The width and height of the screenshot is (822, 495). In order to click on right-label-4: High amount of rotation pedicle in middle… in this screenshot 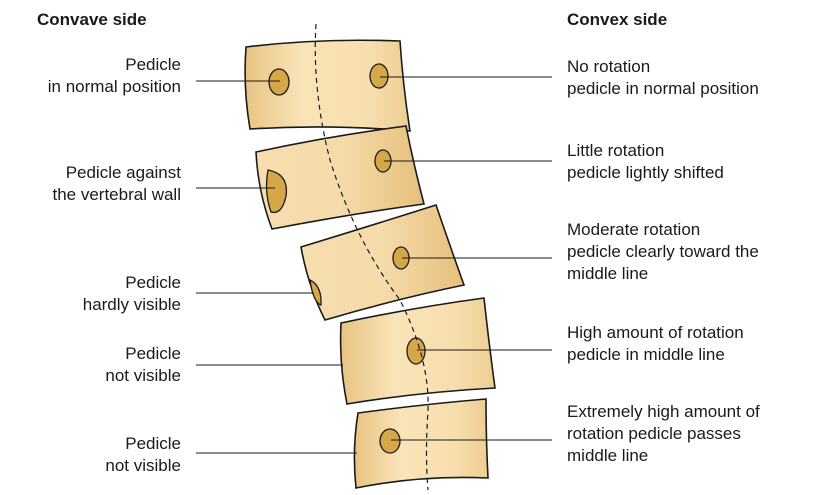, I will do `click(655, 343)`.